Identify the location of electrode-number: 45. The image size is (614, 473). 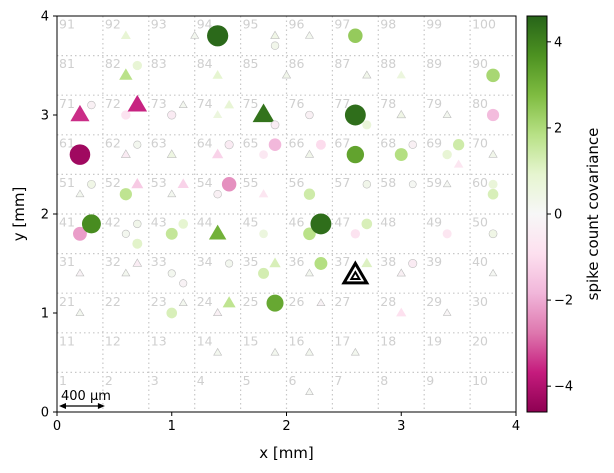
(251, 222).